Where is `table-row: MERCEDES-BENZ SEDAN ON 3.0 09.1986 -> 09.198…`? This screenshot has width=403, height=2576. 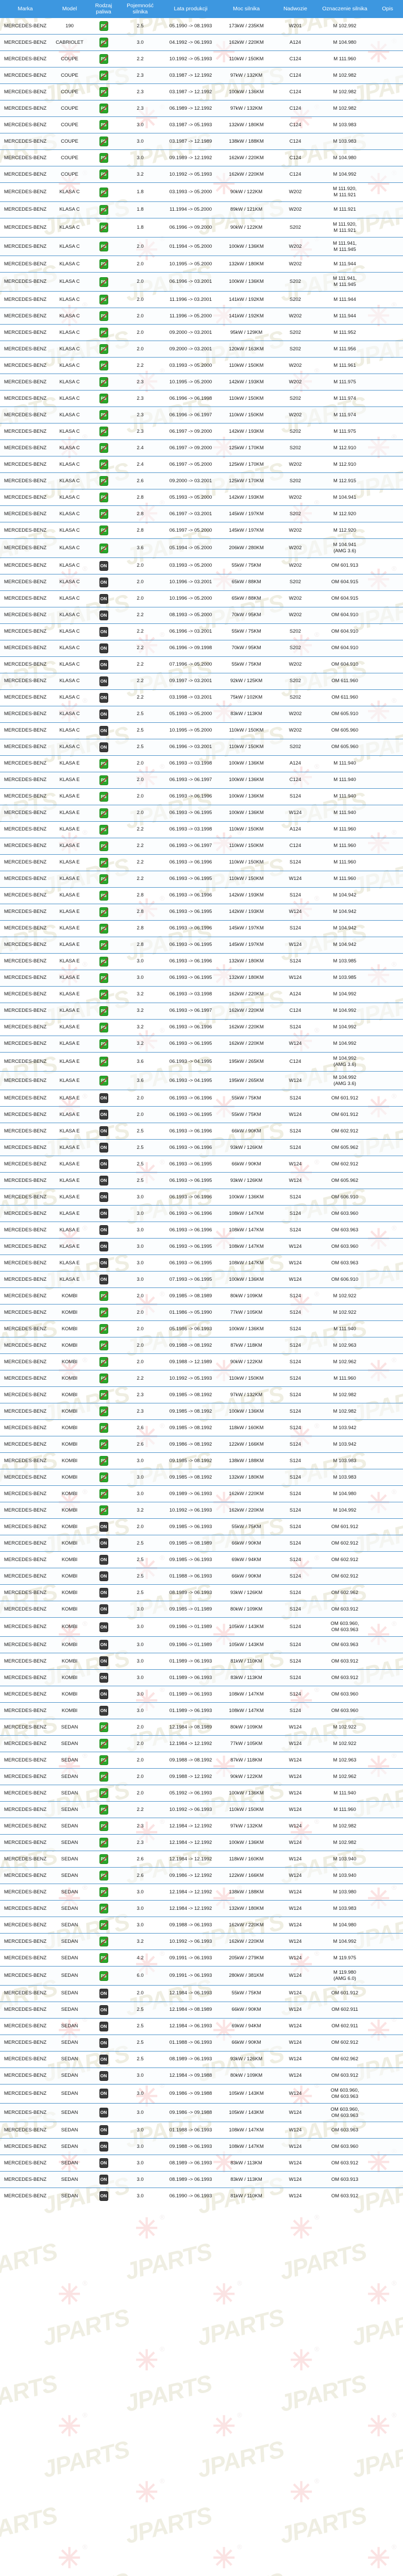
table-row: MERCEDES-BENZ SEDAN ON 3.0 09.1986 -> 09.198… is located at coordinates (202, 2093).